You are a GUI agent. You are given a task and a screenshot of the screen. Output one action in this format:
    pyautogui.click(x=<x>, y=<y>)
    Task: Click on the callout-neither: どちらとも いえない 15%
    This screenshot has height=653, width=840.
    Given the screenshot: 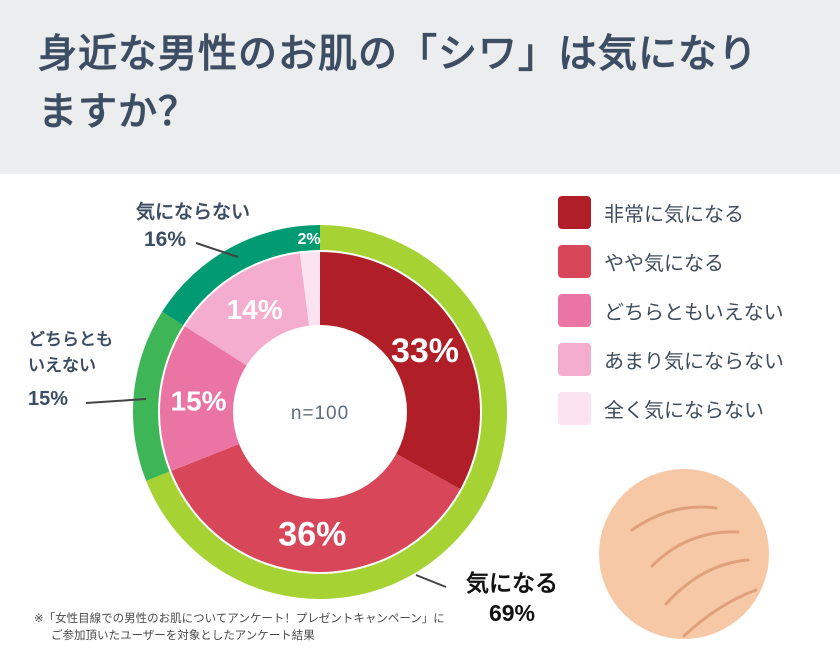 What is the action you would take?
    pyautogui.click(x=91, y=370)
    